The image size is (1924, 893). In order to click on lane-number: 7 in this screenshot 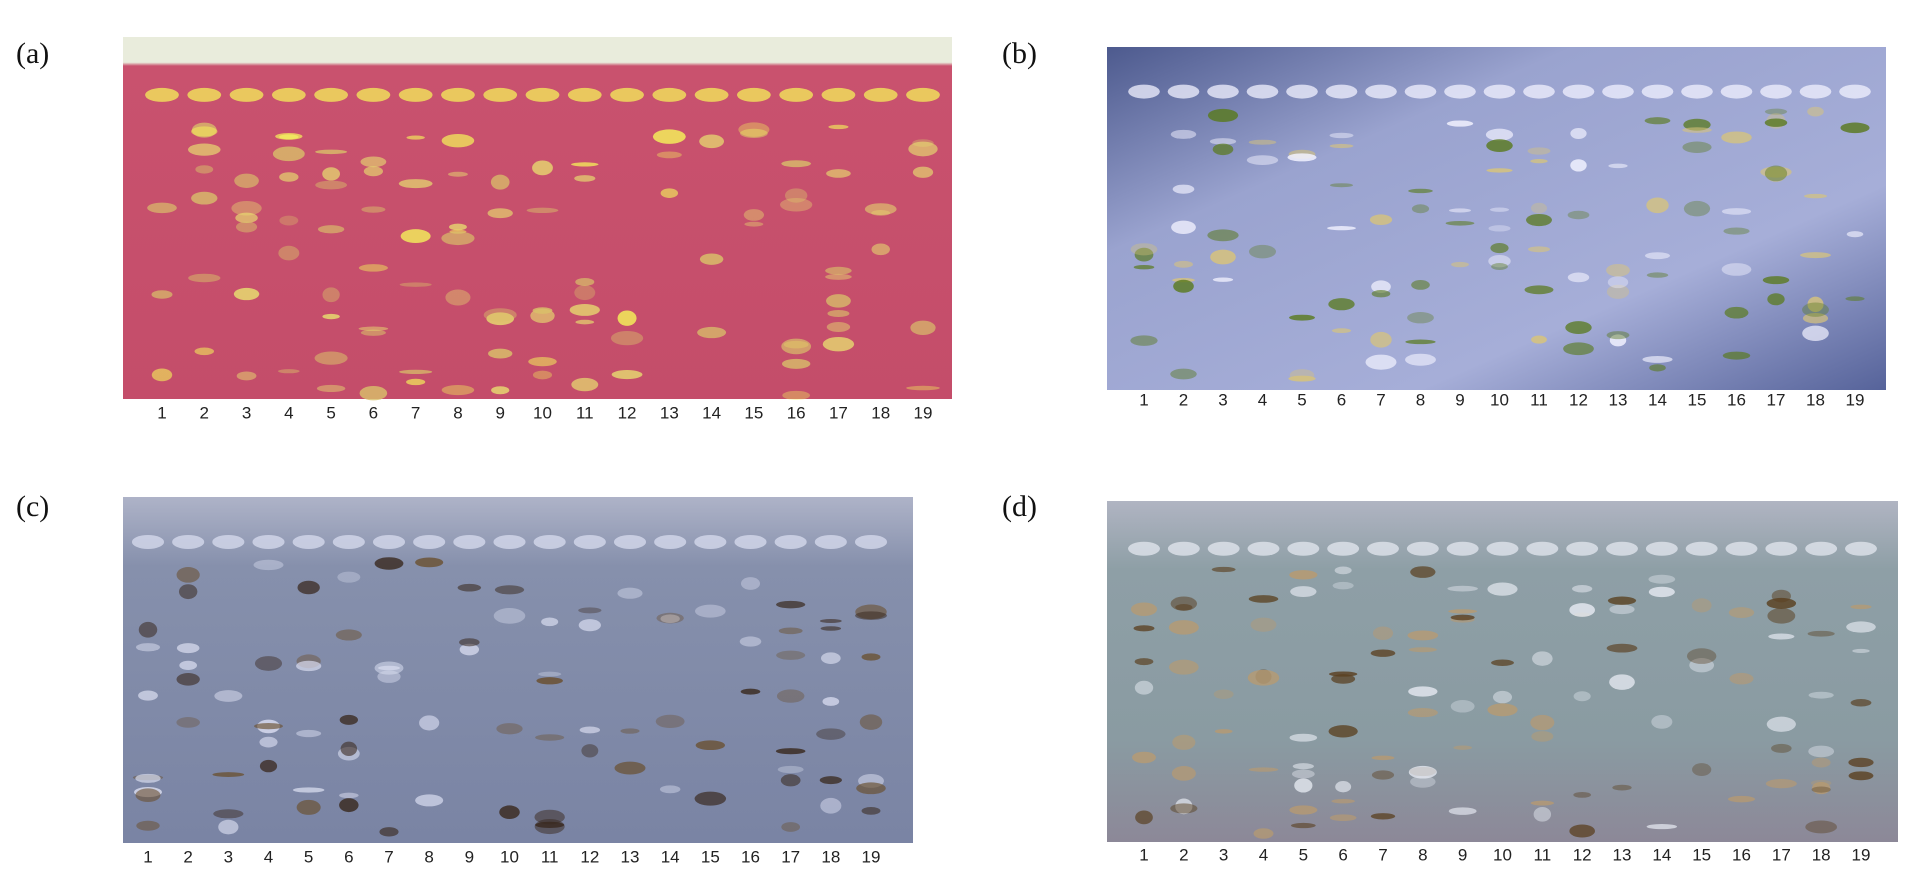, I will do `click(1380, 399)`.